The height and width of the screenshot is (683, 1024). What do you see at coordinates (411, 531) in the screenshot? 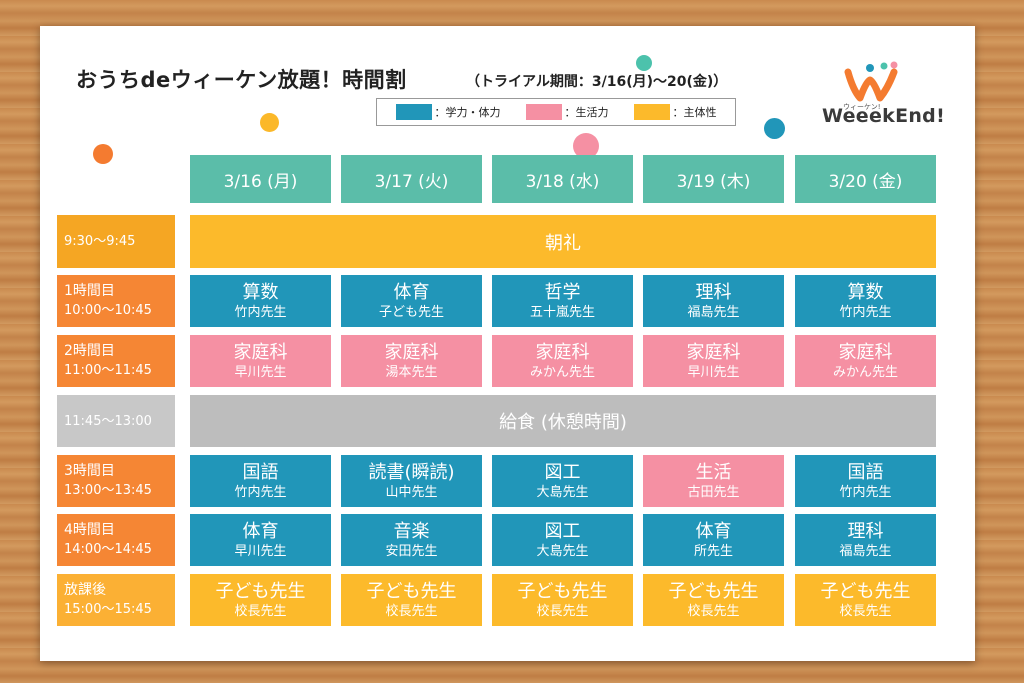
I see `subject: 音楽` at bounding box center [411, 531].